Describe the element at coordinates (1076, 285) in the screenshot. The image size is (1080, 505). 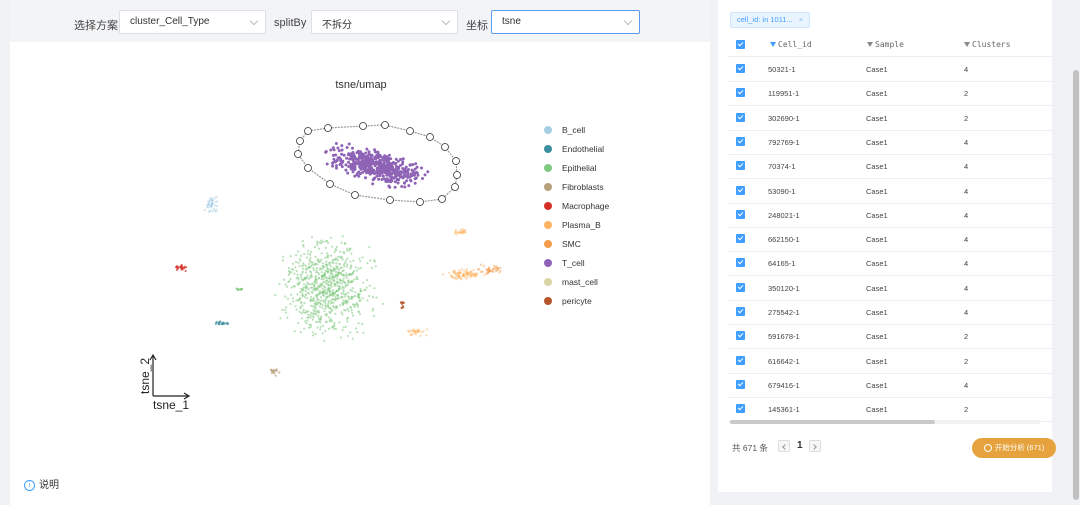
I see `vertical-scrollbar` at that location.